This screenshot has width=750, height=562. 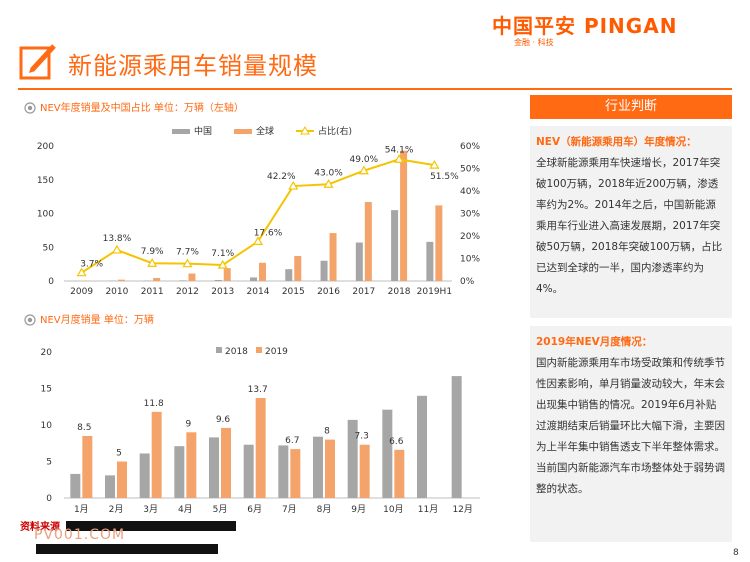 What do you see at coordinates (51, 282) in the screenshot?
I see `y-tick-label: 0` at bounding box center [51, 282].